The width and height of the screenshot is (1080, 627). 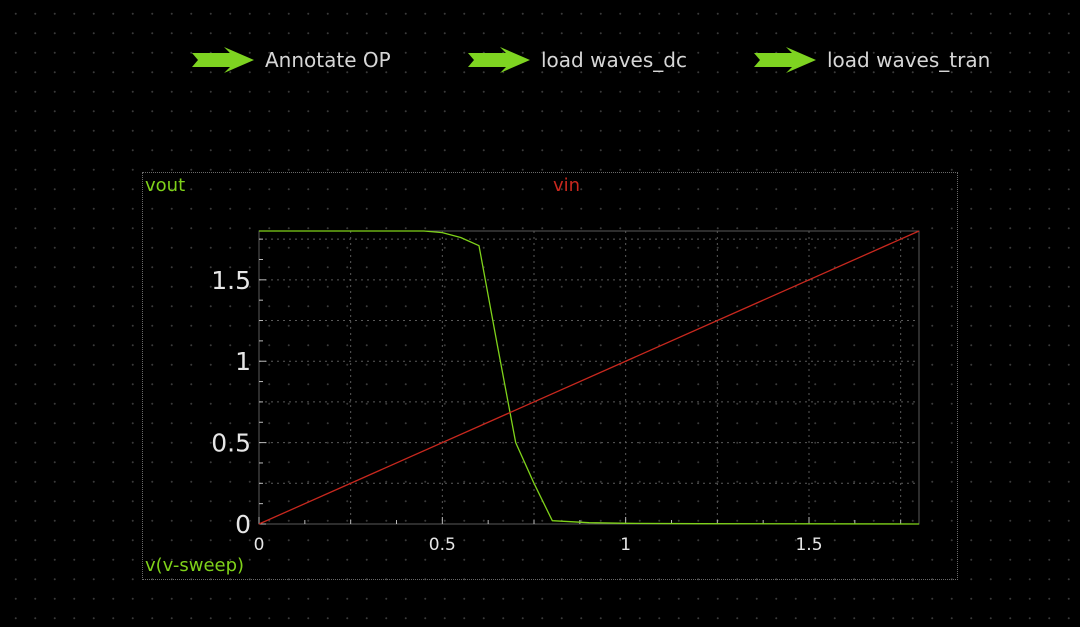 What do you see at coordinates (625, 545) in the screenshot?
I see `x-tick-label: 1` at bounding box center [625, 545].